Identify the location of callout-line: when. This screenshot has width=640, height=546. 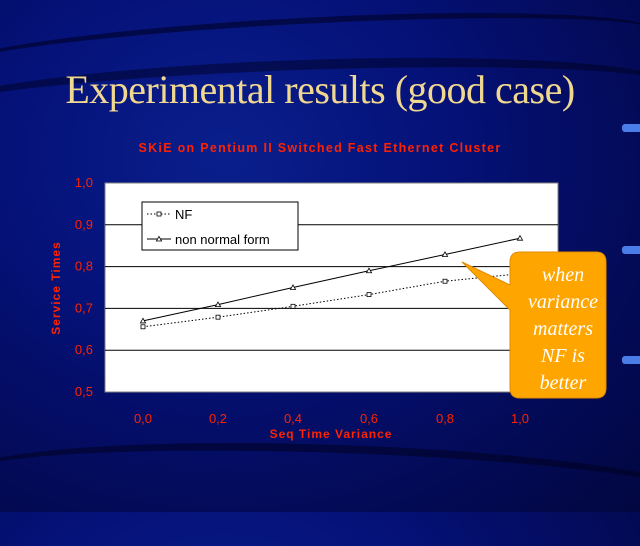
(563, 275).